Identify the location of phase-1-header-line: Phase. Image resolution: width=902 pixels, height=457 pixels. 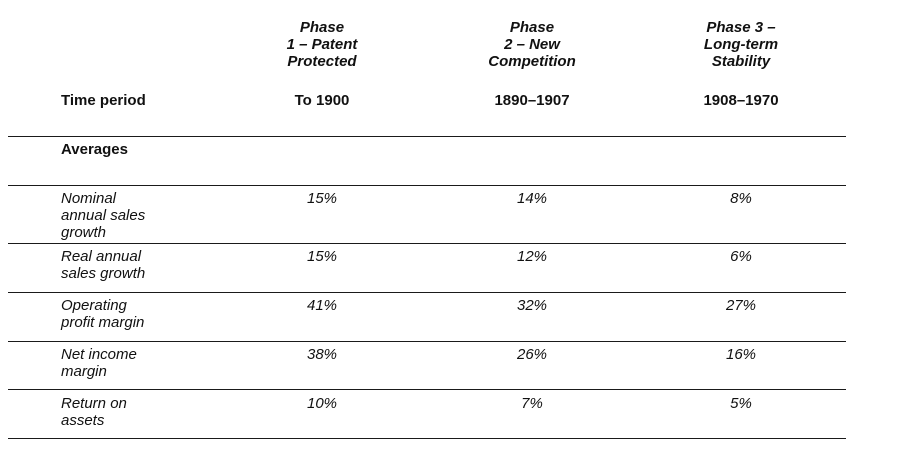
(322, 27).